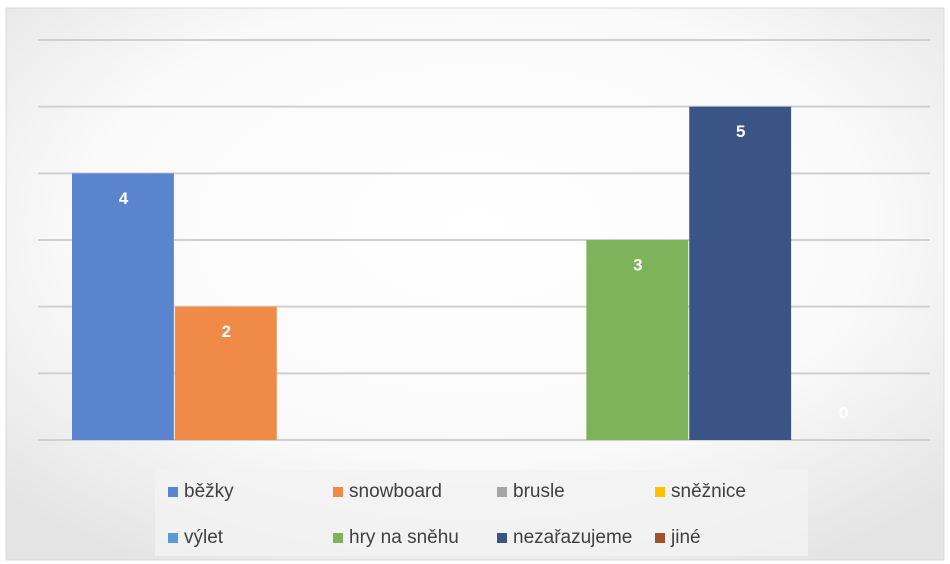 This screenshot has height=564, width=950. I want to click on legend-label: snowboard, so click(395, 491).